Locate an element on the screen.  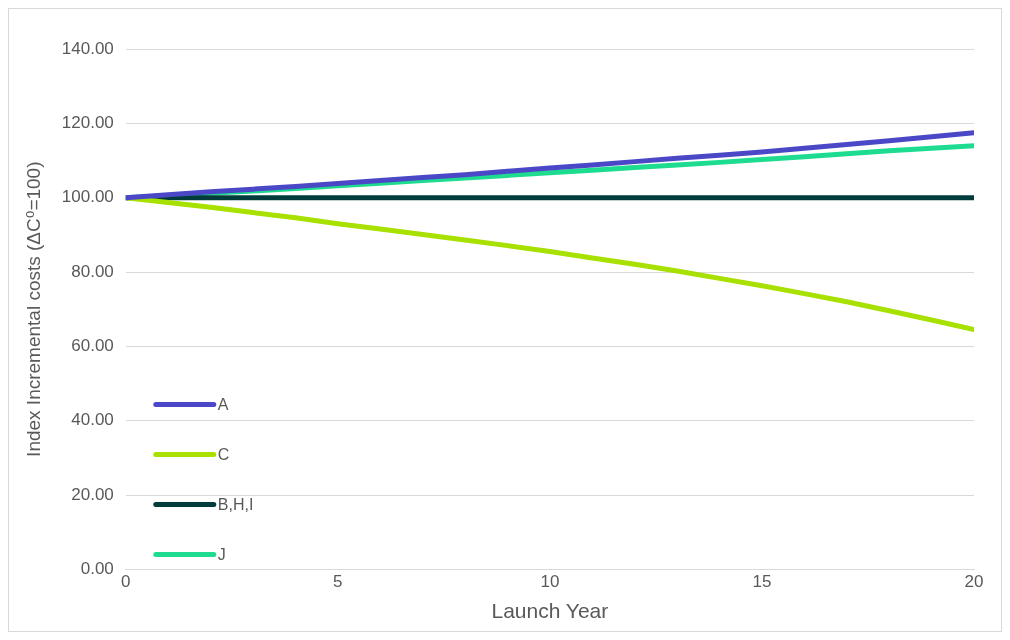
x-tick-label: 5 is located at coordinates (338, 582).